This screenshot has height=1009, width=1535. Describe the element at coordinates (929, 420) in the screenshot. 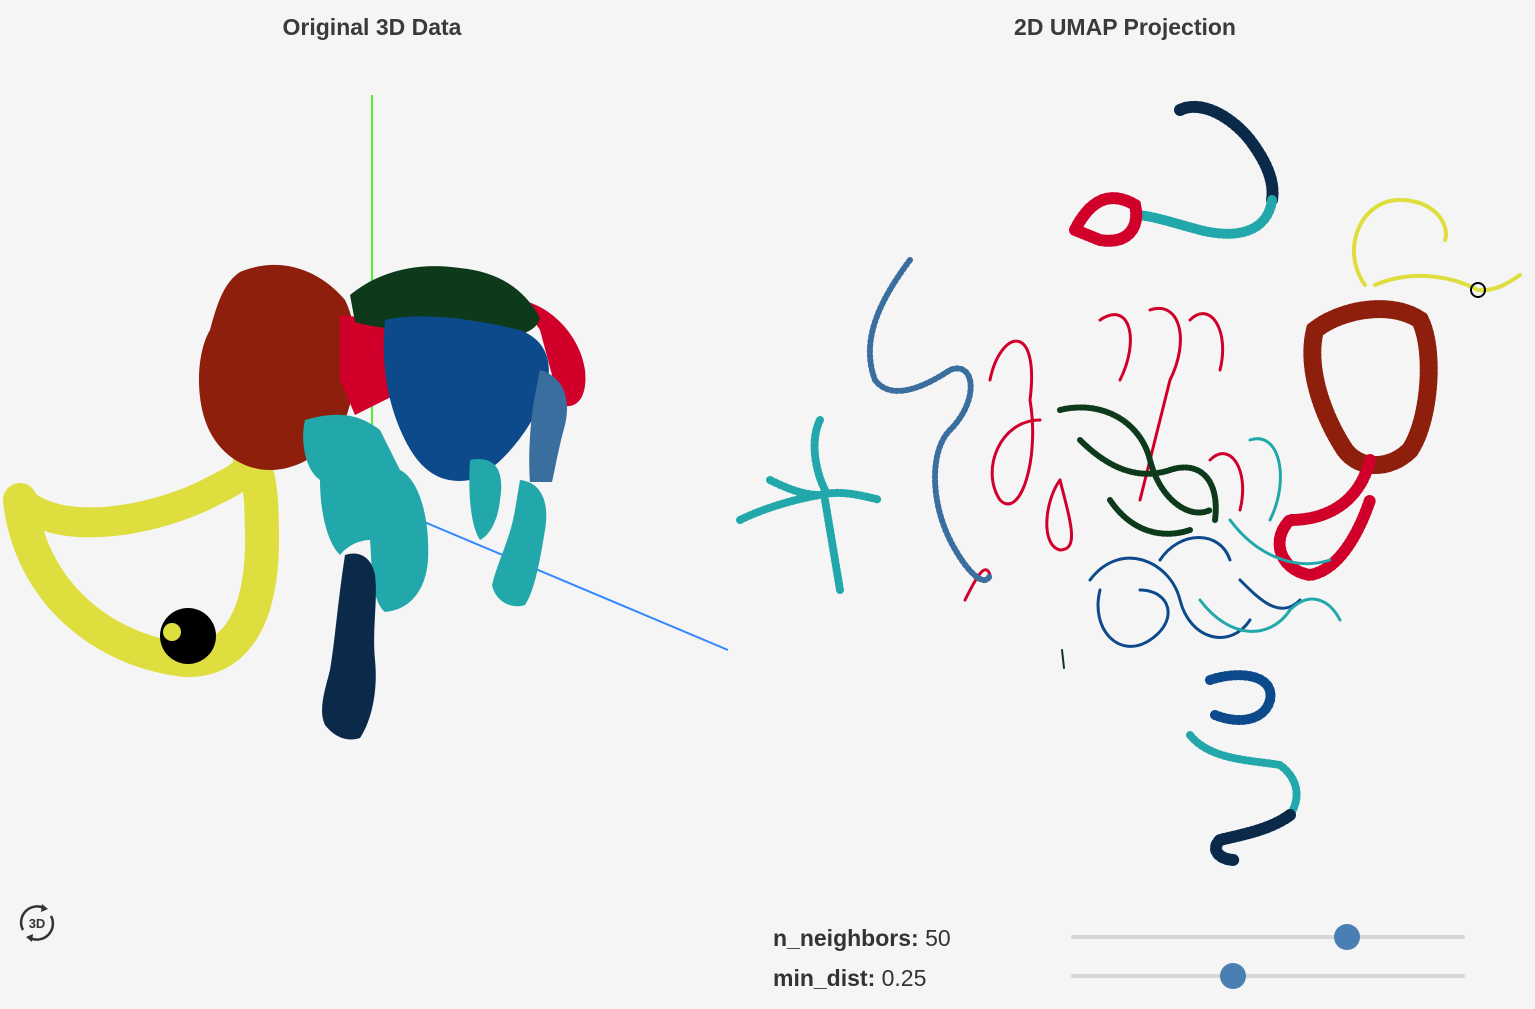

I see `umap-steelblue` at that location.